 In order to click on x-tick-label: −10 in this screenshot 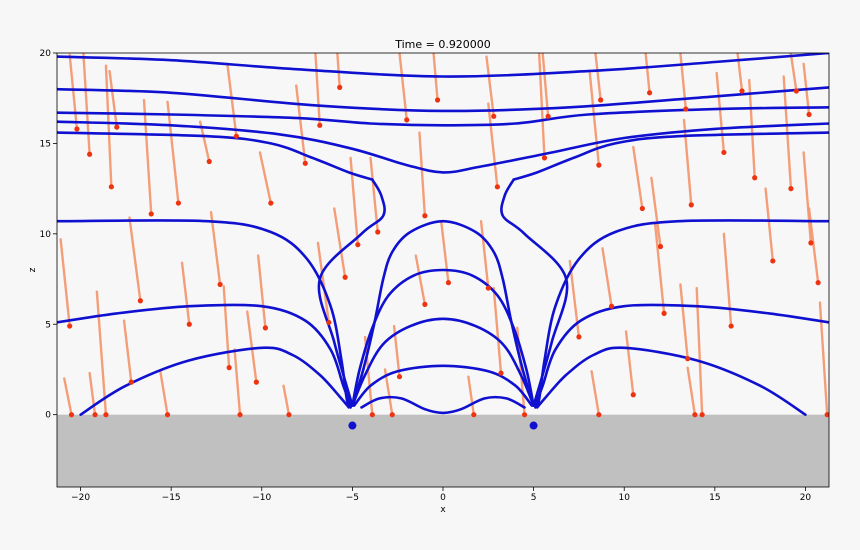, I will do `click(261, 498)`.